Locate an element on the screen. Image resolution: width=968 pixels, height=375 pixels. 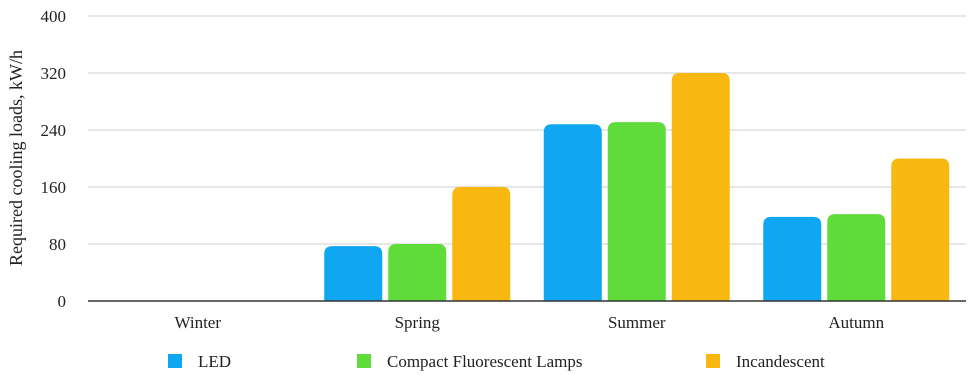
legend: LED Compact Fluorescent Lamps Incandescent is located at coordinates (496, 361).